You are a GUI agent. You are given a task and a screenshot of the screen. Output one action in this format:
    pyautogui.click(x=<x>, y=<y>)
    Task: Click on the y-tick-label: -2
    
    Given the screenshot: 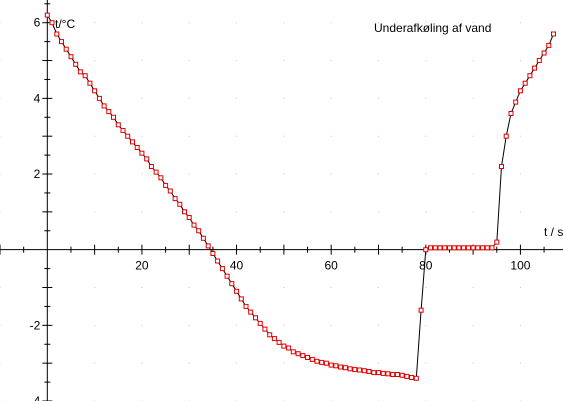 What is the action you would take?
    pyautogui.click(x=35, y=325)
    